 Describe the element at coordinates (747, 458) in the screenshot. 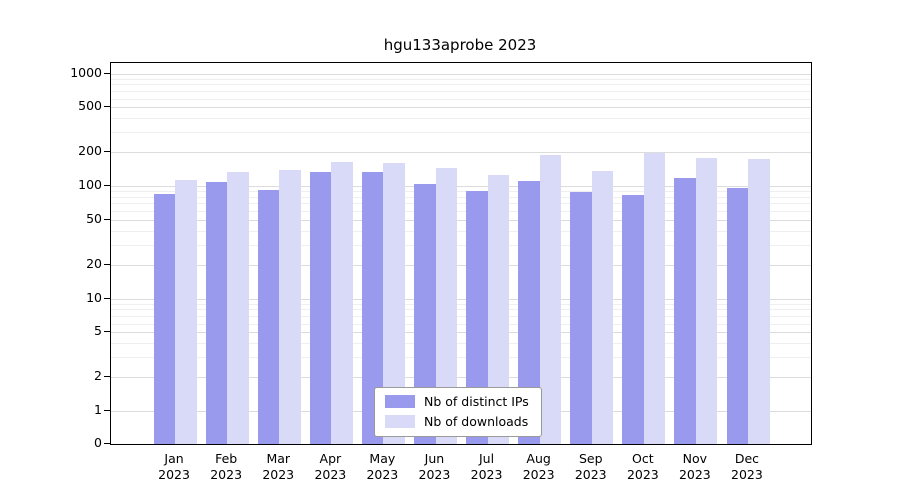

I see `x-tick-label-line: Dec` at that location.